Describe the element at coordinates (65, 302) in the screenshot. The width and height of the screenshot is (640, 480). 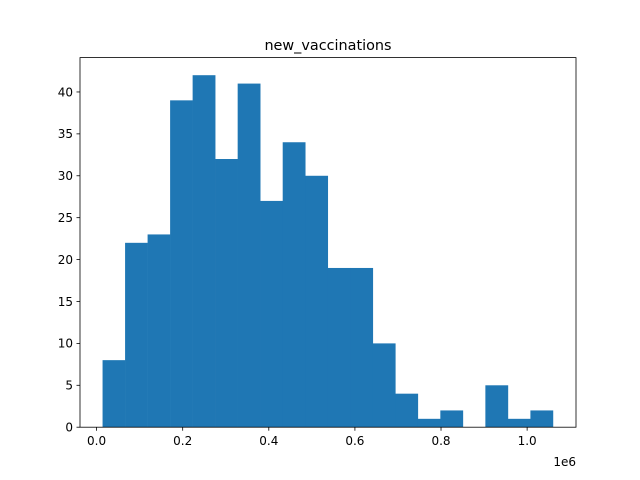
I see `y-tick-label: 15` at that location.